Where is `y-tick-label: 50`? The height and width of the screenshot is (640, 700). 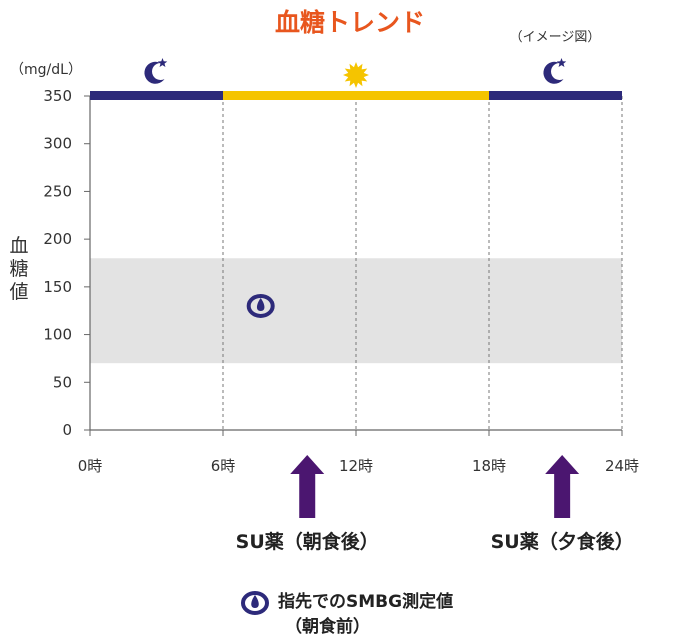 y-tick-label: 50 is located at coordinates (62, 382).